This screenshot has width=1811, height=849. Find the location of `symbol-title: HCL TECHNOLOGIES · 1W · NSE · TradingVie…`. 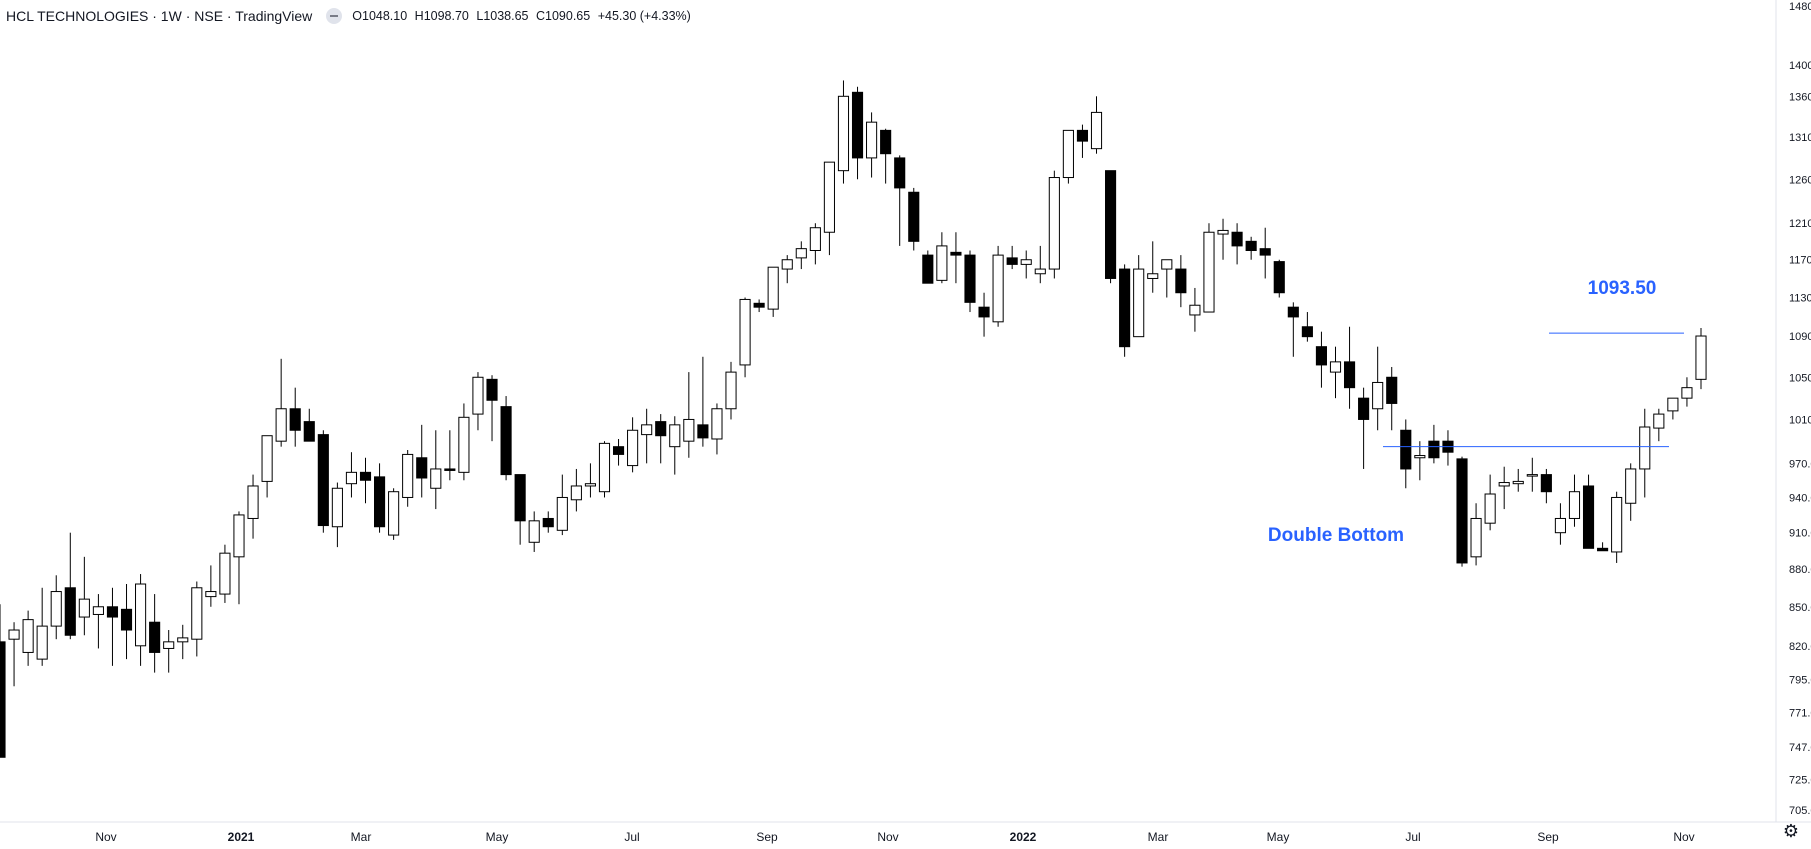

symbol-title: HCL TECHNOLOGIES · 1W · NSE · TradingVie… is located at coordinates (159, 16).